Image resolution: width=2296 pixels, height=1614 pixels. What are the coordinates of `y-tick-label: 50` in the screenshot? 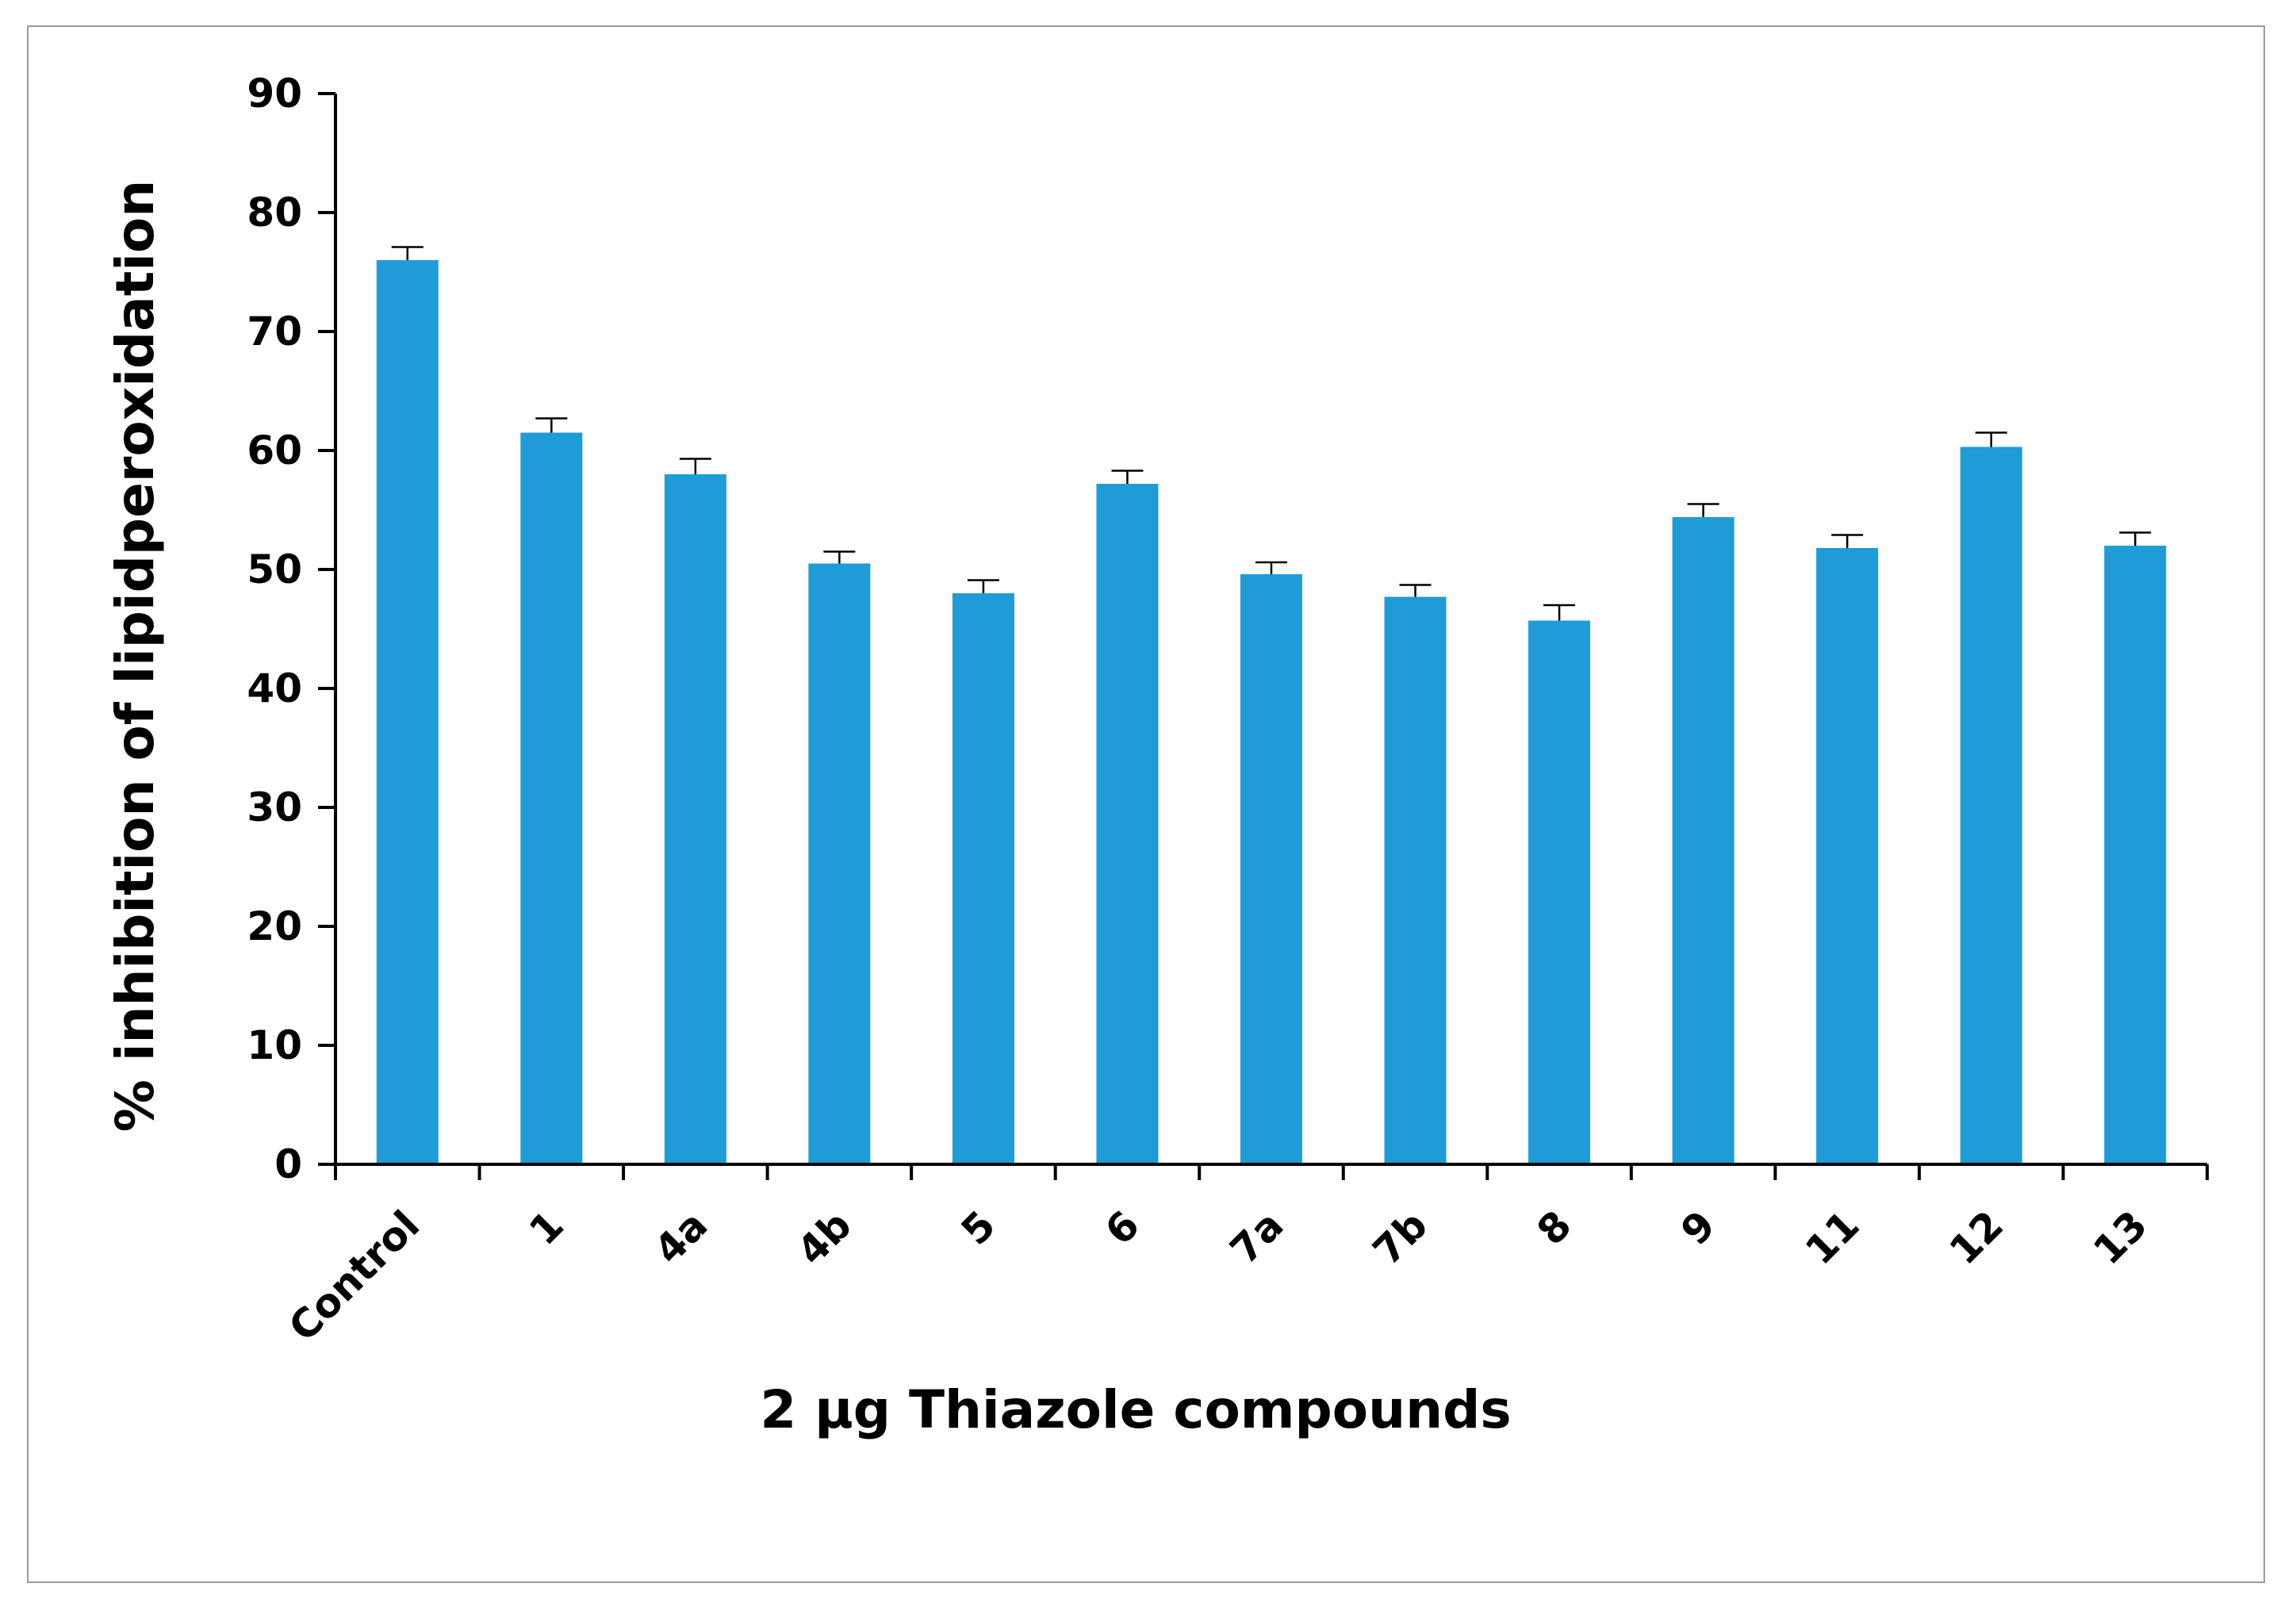 It's located at (274, 569).